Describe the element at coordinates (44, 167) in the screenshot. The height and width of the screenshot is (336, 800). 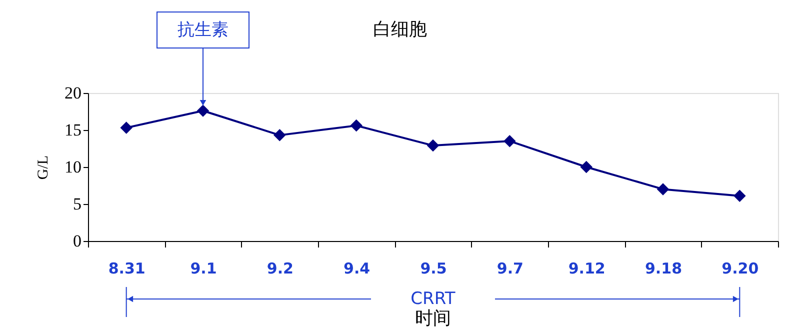
I see `y-axis-title: G/L` at that location.